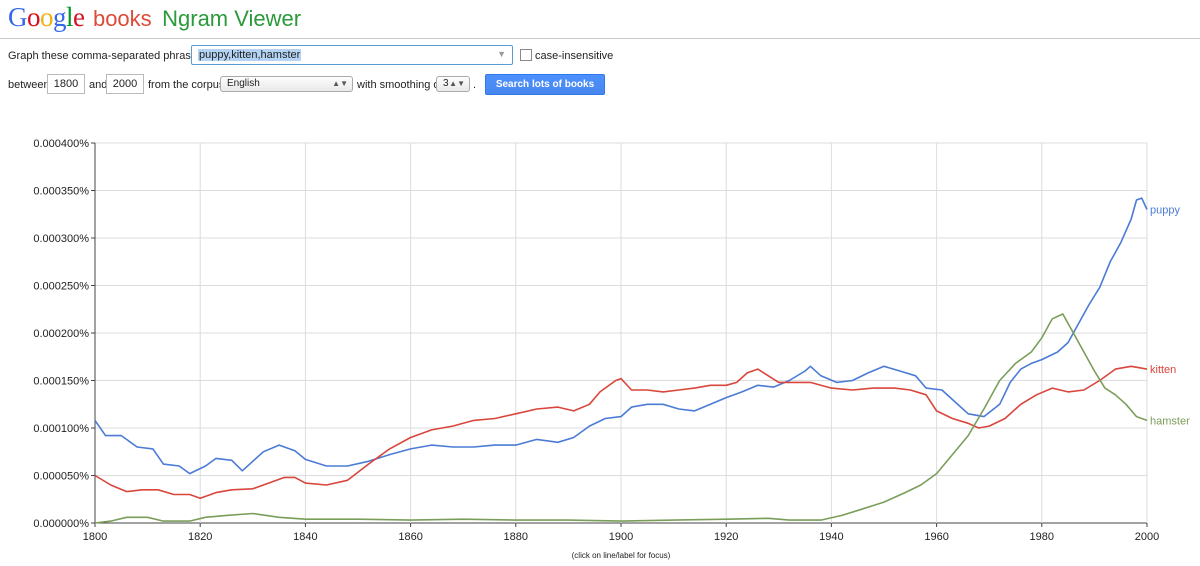 This screenshot has height=566, width=1200. I want to click on y-tick-label: 0.000400%, so click(61, 144).